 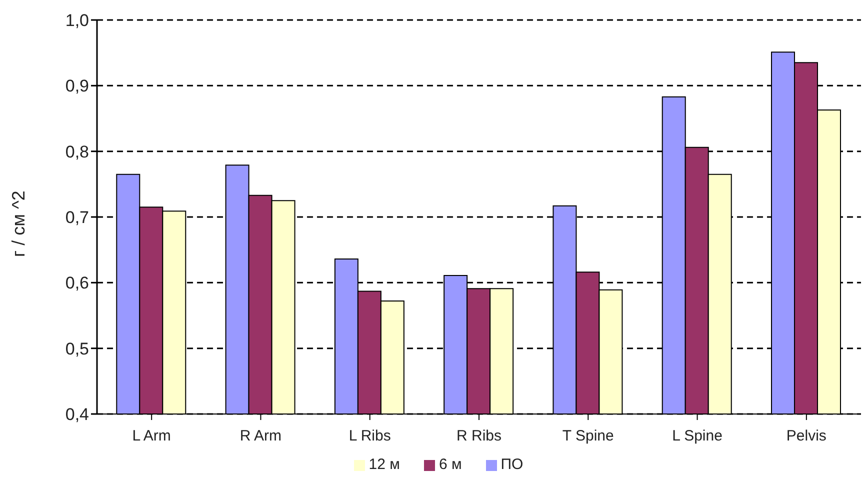 What do you see at coordinates (806, 436) in the screenshot?
I see `x-tick-label: Pelvis` at bounding box center [806, 436].